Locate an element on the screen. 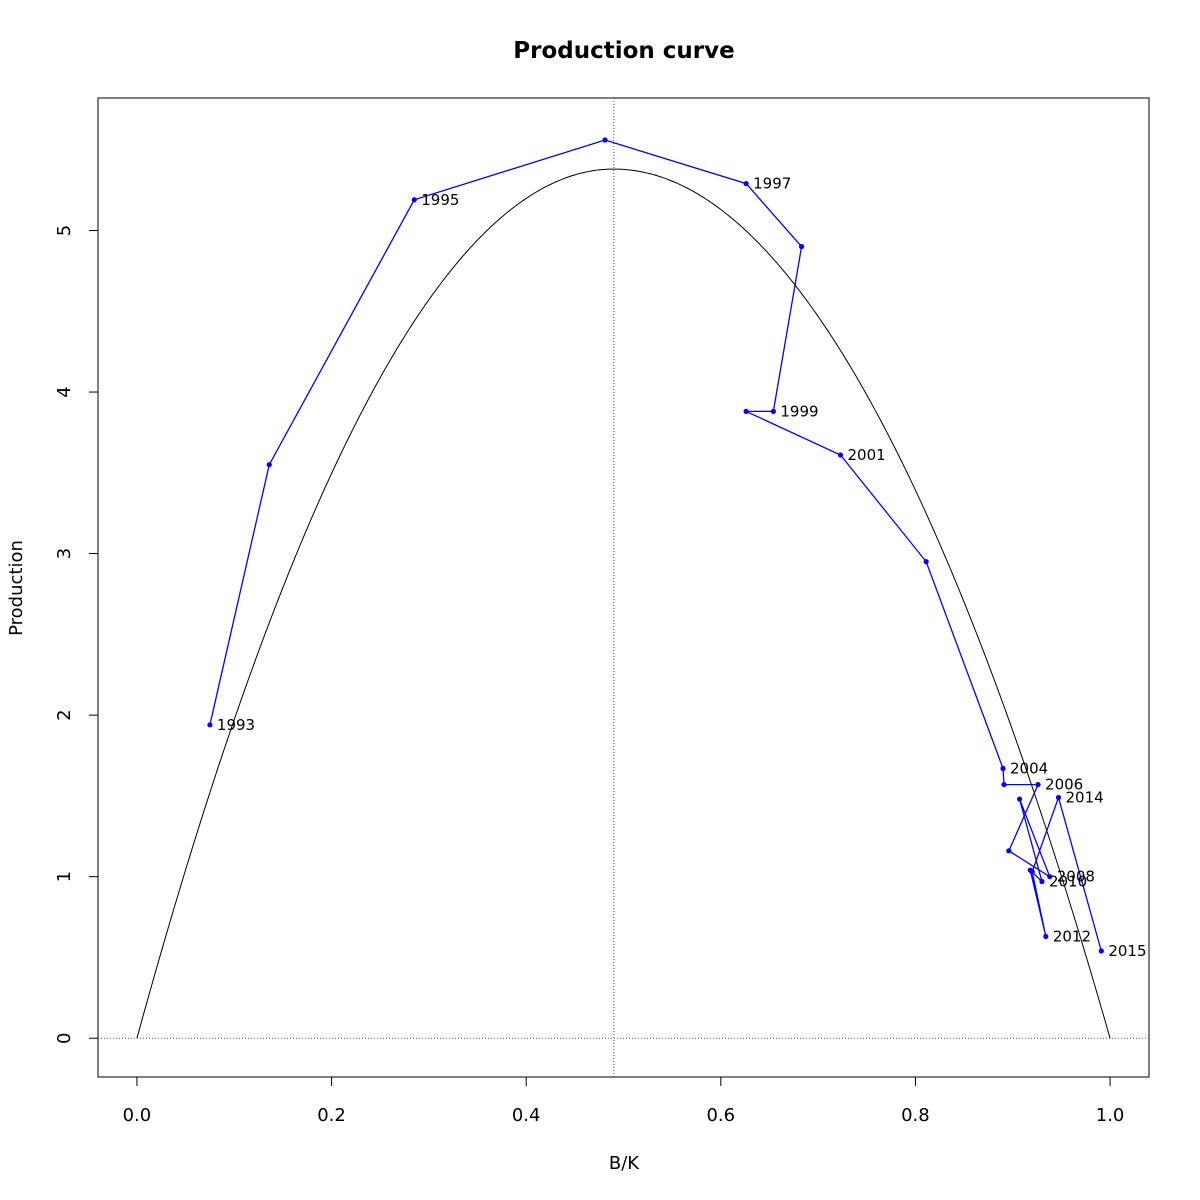 The width and height of the screenshot is (1200, 1200). x-axis: 0.0 0.2 0.4 0.6 0.8 1.0 is located at coordinates (624, 1101).